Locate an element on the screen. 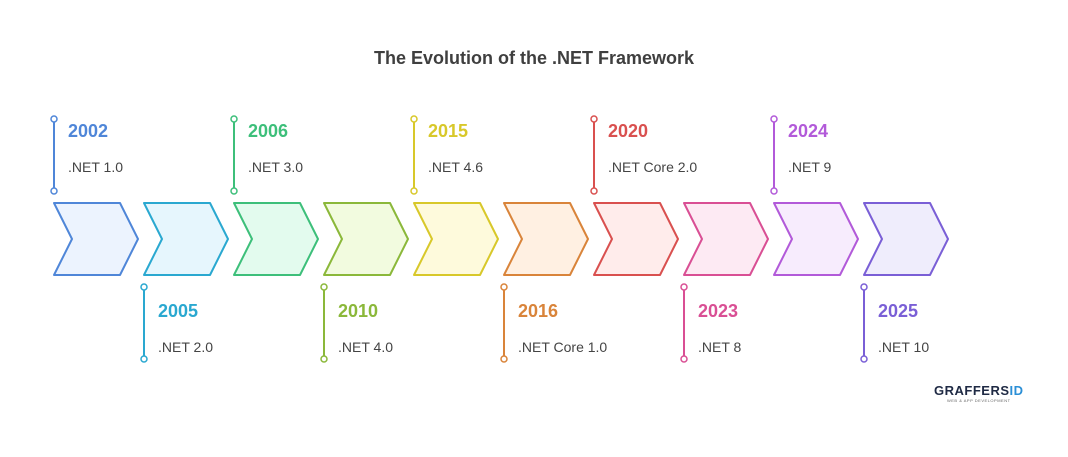 This screenshot has height=457, width=1068. milestone-label: .NET Core 1.0 is located at coordinates (563, 347).